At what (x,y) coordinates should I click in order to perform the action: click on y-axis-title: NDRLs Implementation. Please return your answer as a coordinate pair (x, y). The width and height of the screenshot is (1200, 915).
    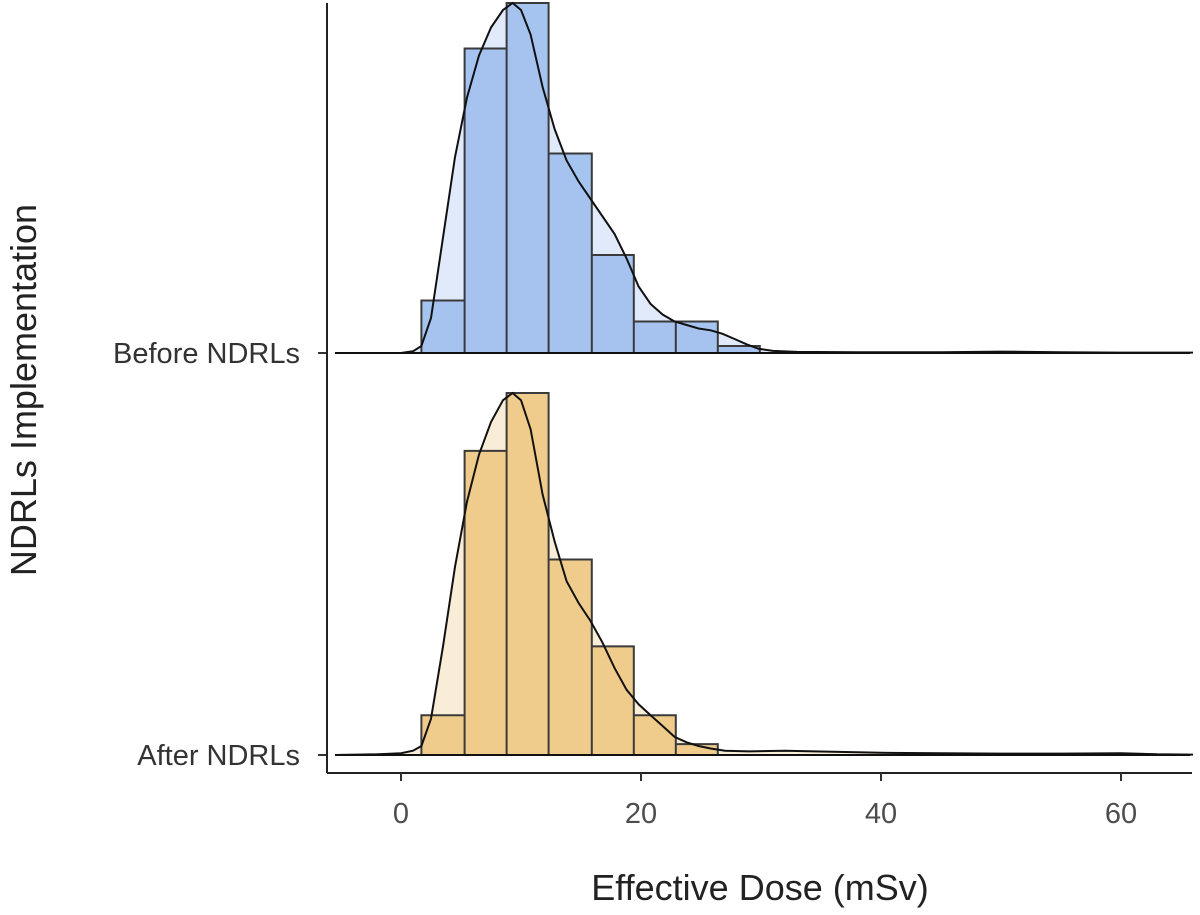
    Looking at the image, I should click on (23, 390).